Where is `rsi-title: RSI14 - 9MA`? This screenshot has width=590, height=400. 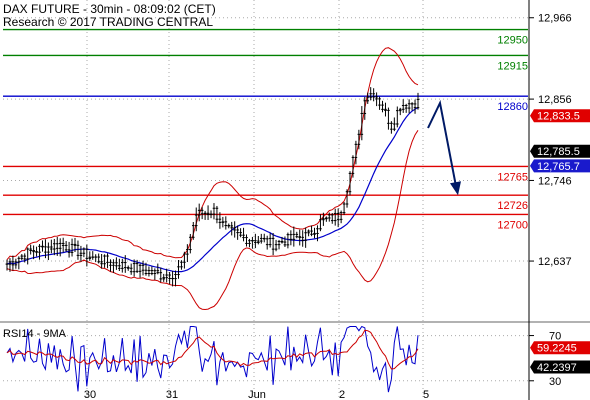
rsi-title: RSI14 - 9MA is located at coordinates (35, 334).